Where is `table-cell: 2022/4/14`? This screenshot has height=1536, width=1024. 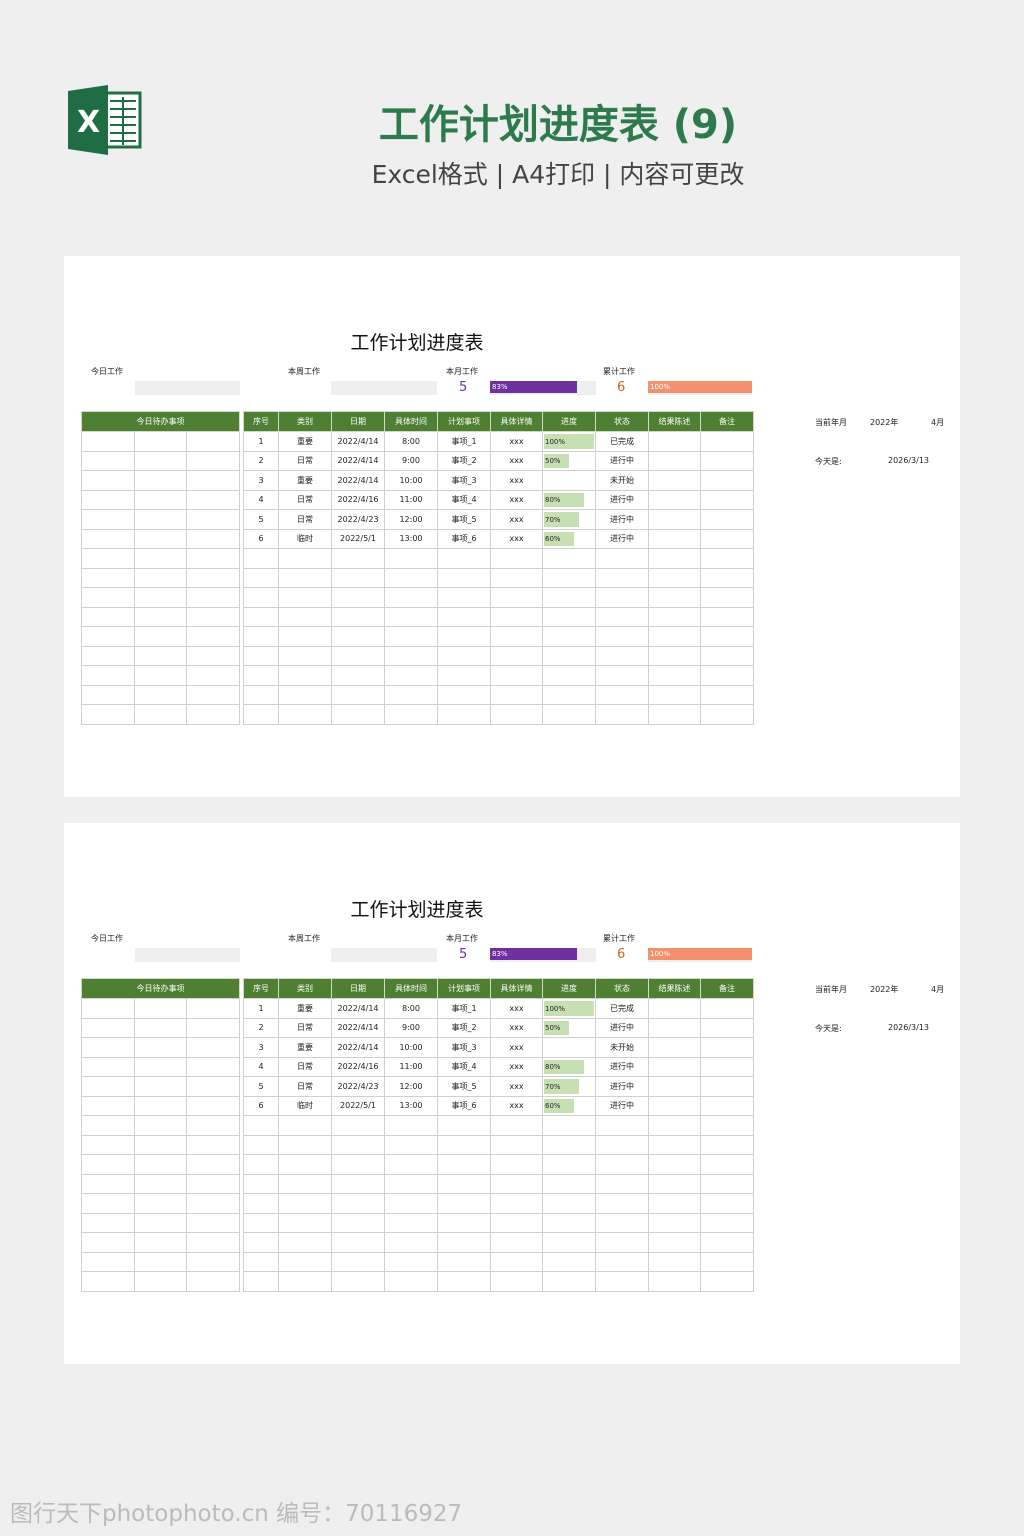 table-cell: 2022/4/14 is located at coordinates (358, 460).